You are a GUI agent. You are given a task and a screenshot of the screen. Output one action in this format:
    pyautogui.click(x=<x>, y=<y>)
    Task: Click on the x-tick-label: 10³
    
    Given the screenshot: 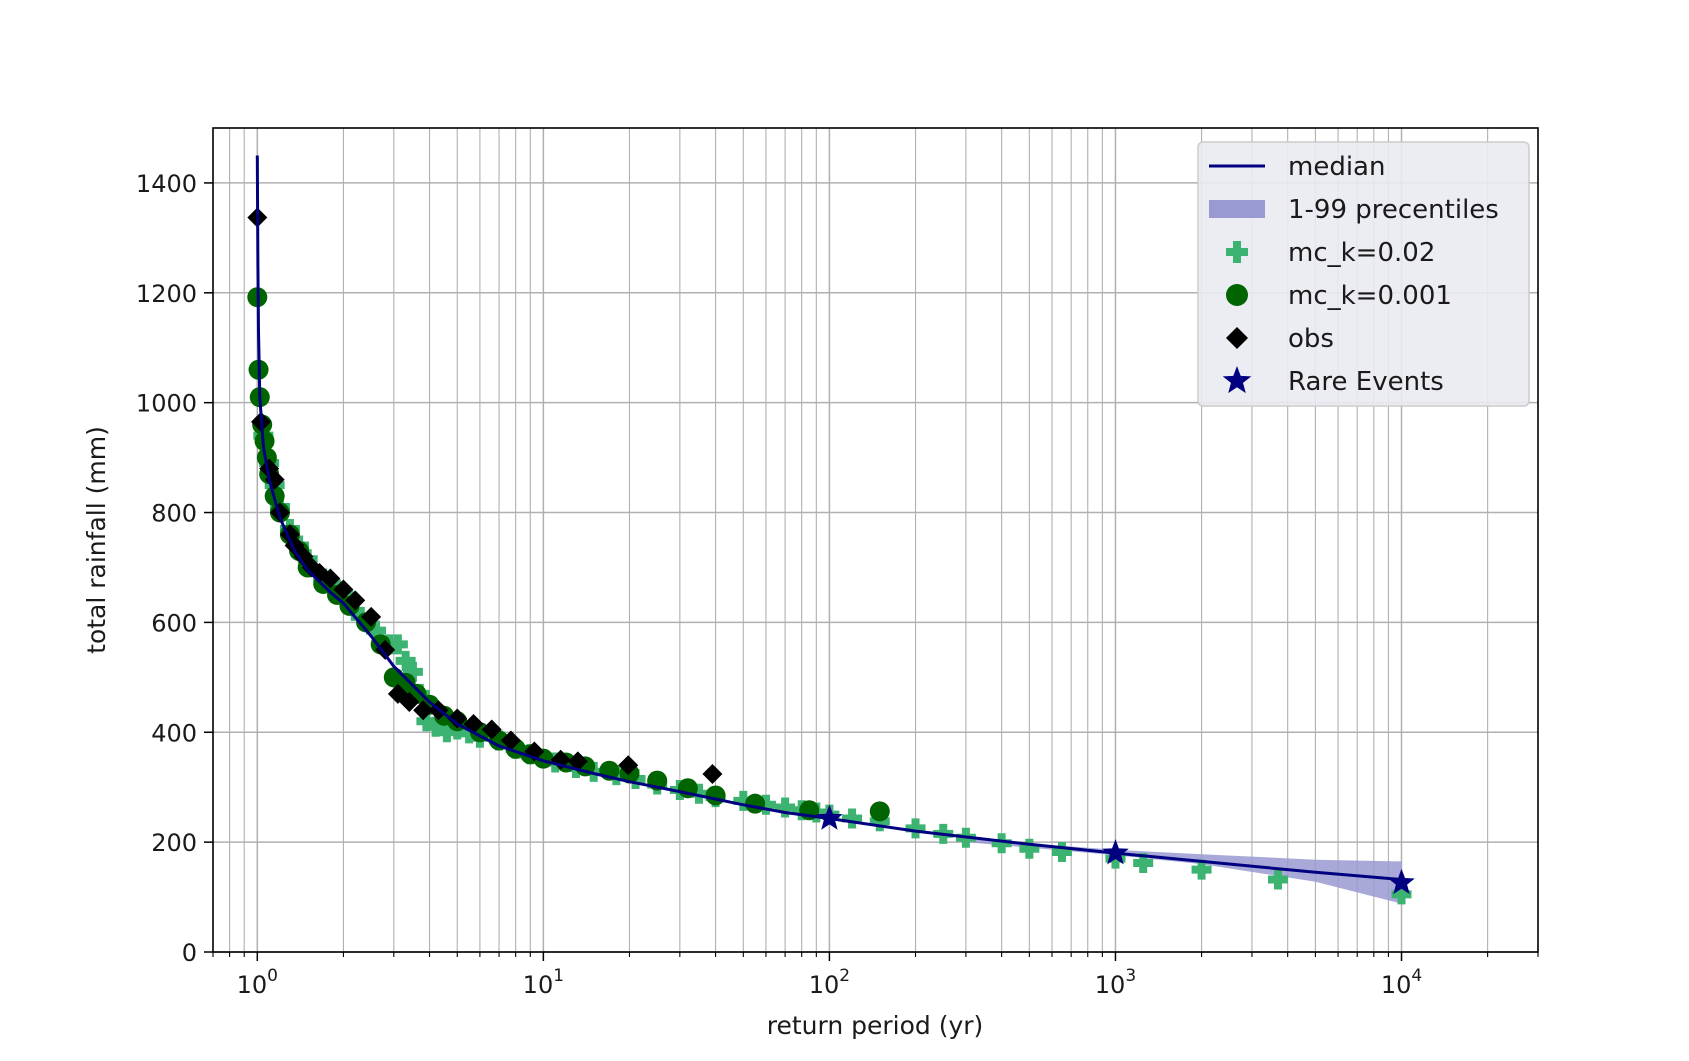 What is the action you would take?
    pyautogui.click(x=1115, y=982)
    